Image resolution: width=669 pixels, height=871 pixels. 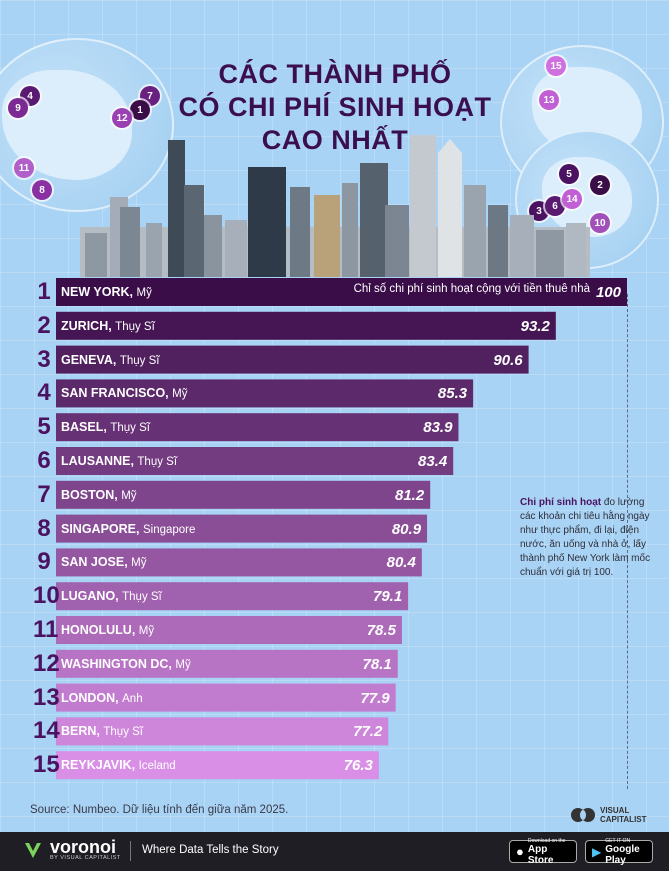 I want to click on bar-value-label: 79.1, so click(x=388, y=597).